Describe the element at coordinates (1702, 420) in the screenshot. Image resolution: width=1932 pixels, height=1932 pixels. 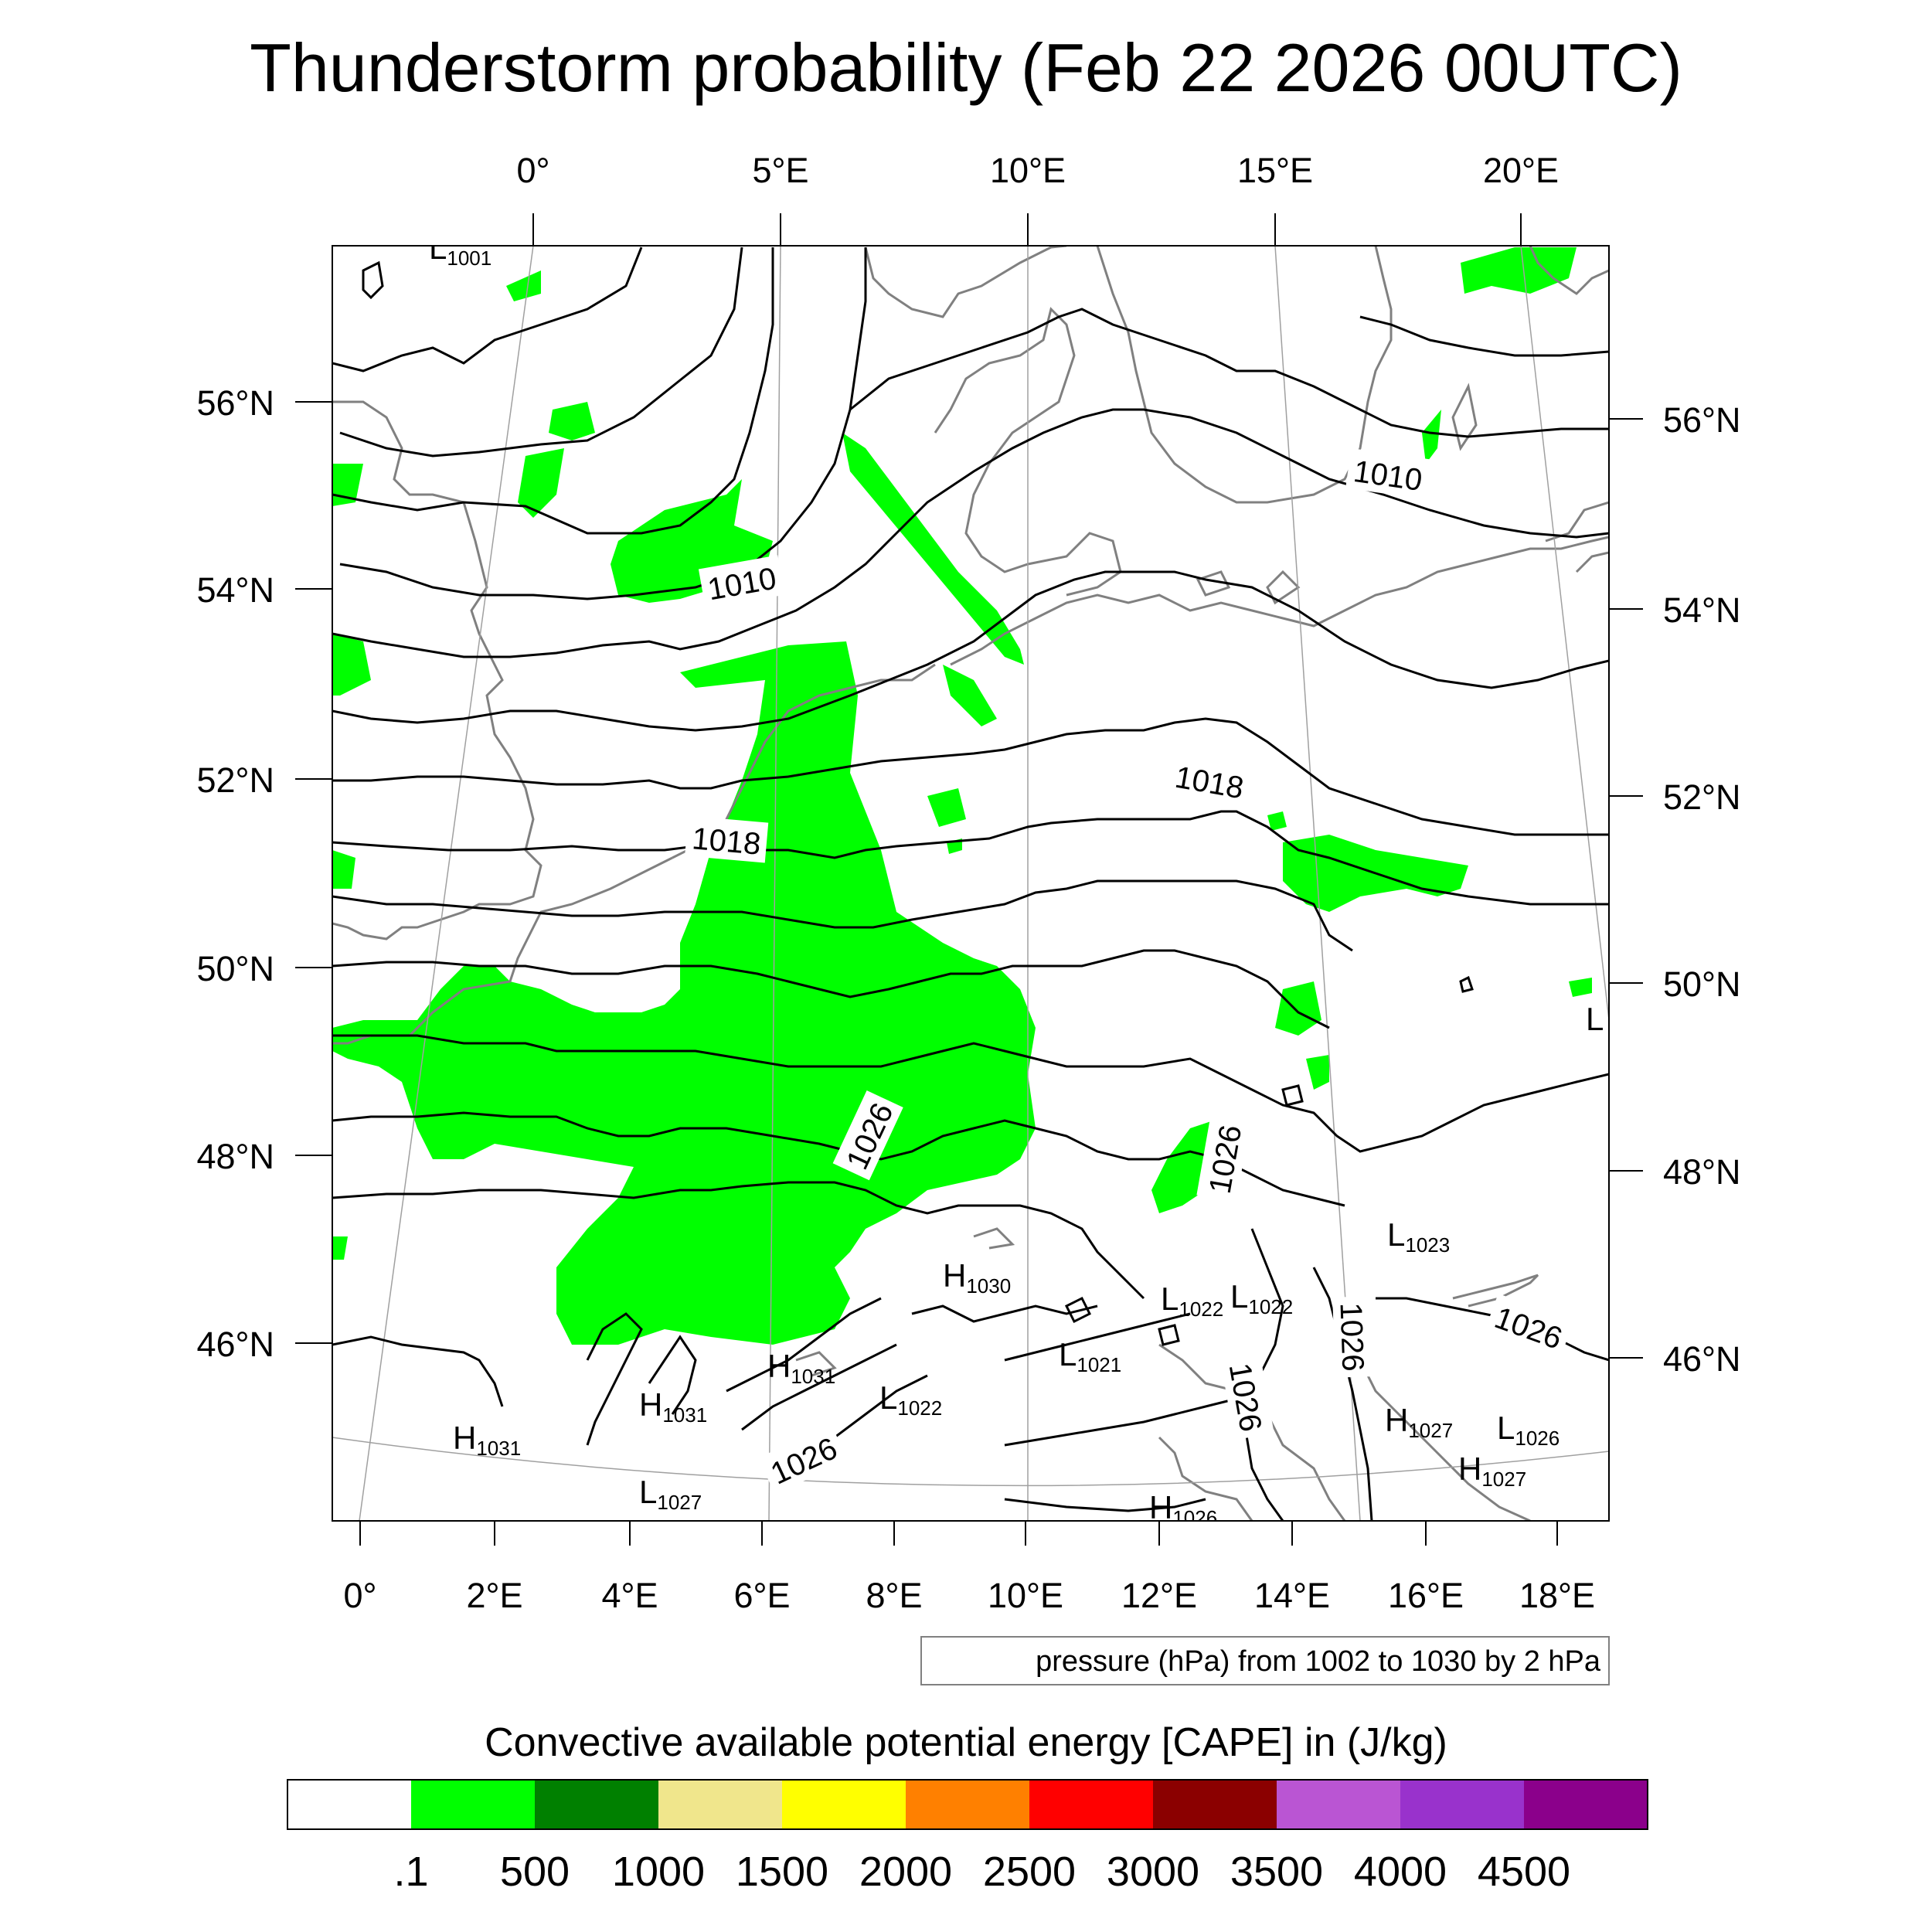
I see `right-lat-label: 56°N` at that location.